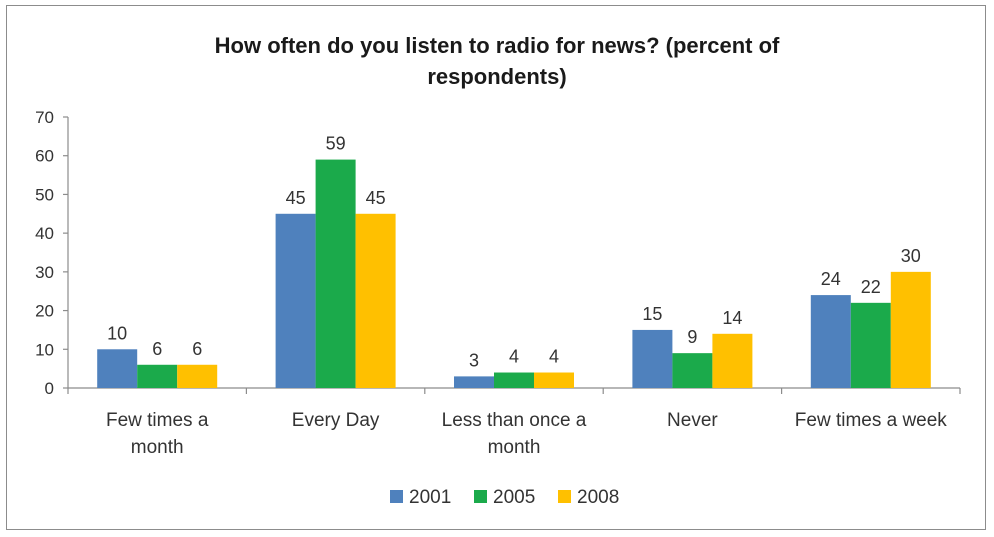 Image resolution: width=994 pixels, height=537 pixels. Describe the element at coordinates (430, 497) in the screenshot. I see `legend-label: 2001` at that location.